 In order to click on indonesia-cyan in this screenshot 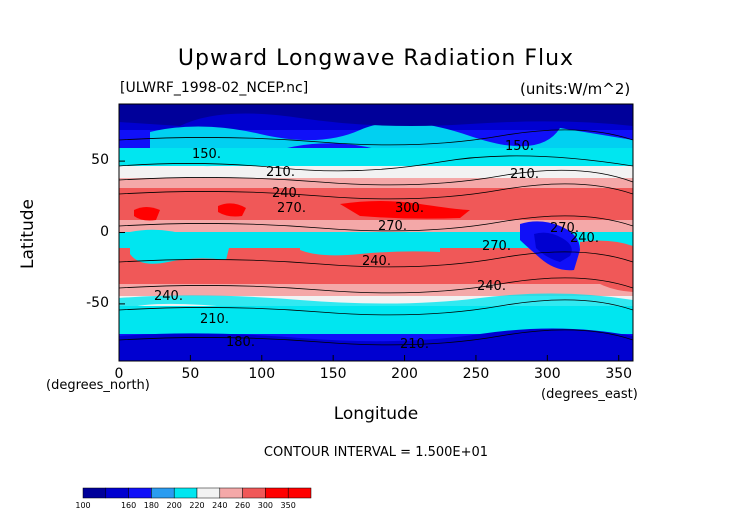, I will do `click(180, 246)`.